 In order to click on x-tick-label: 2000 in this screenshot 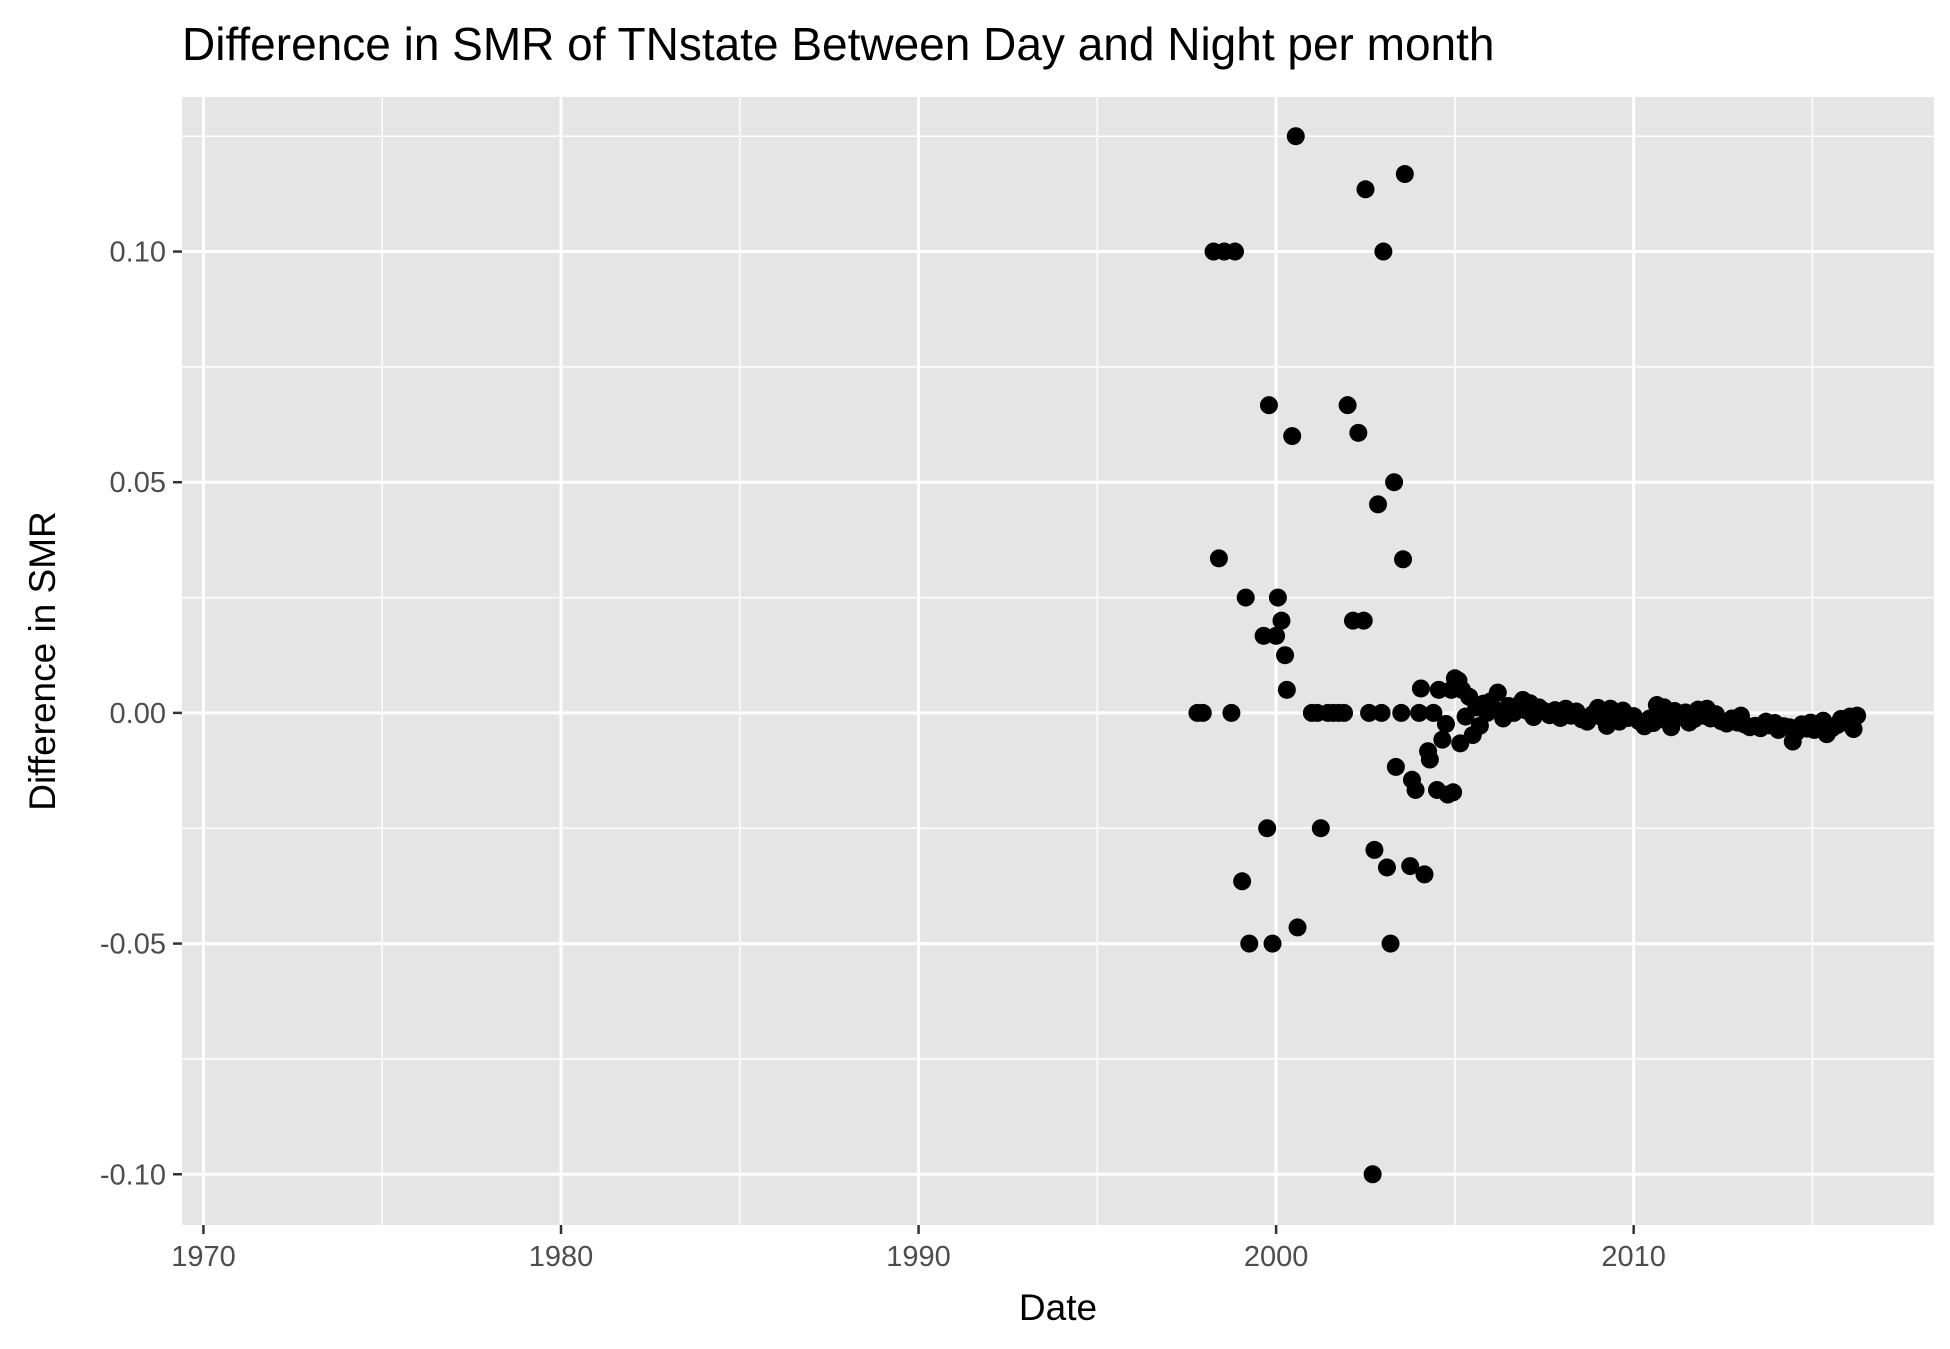, I will do `click(1276, 1257)`.